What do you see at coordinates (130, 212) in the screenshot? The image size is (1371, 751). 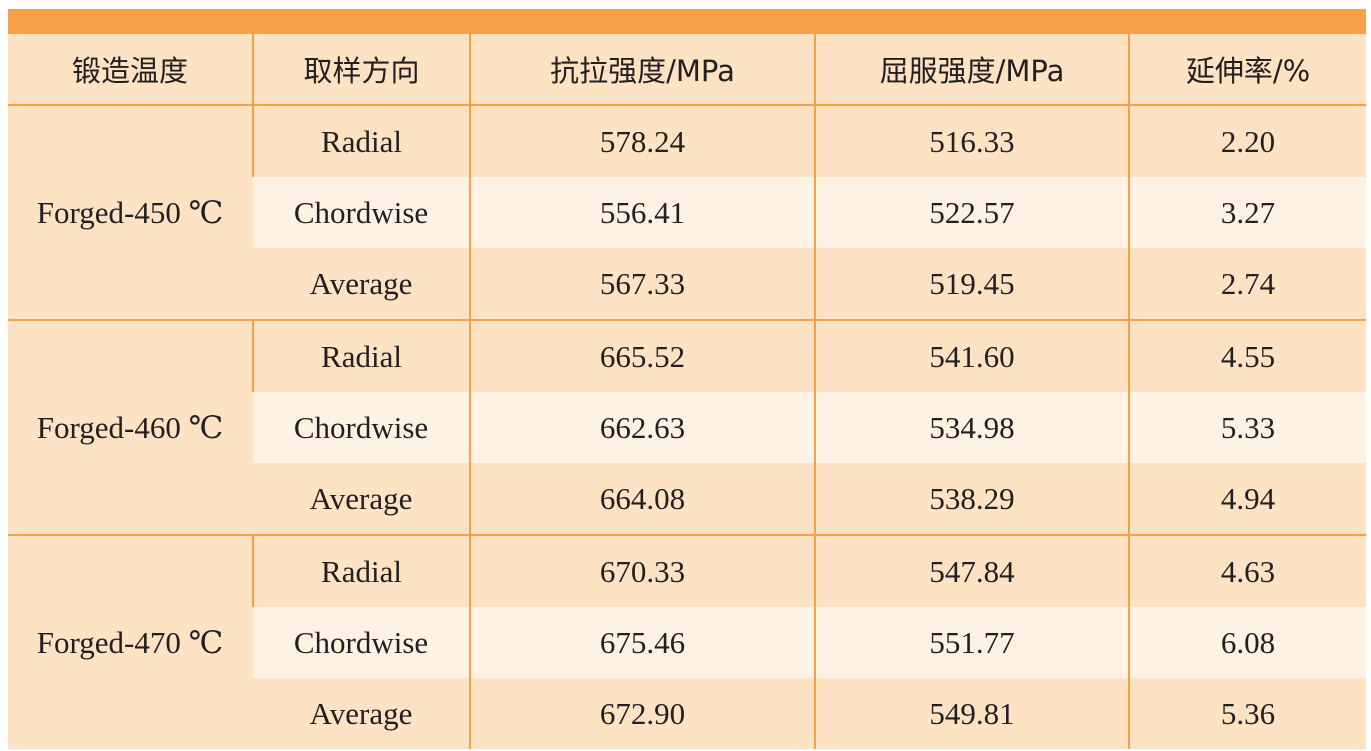 I see `group-label: Forged-450 ℃` at bounding box center [130, 212].